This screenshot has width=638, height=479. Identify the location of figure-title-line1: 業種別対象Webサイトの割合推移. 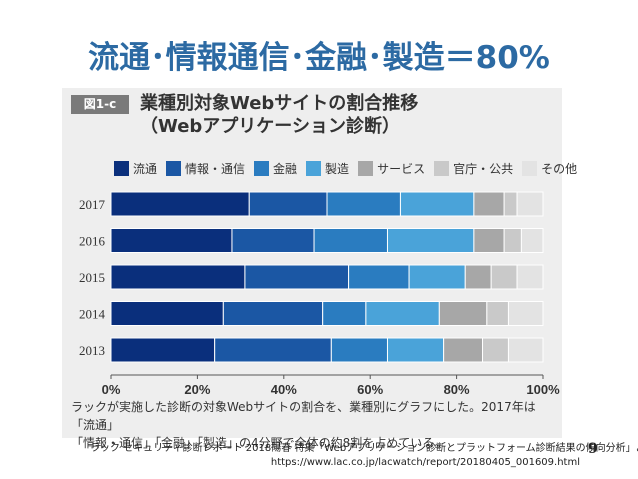
(279, 103).